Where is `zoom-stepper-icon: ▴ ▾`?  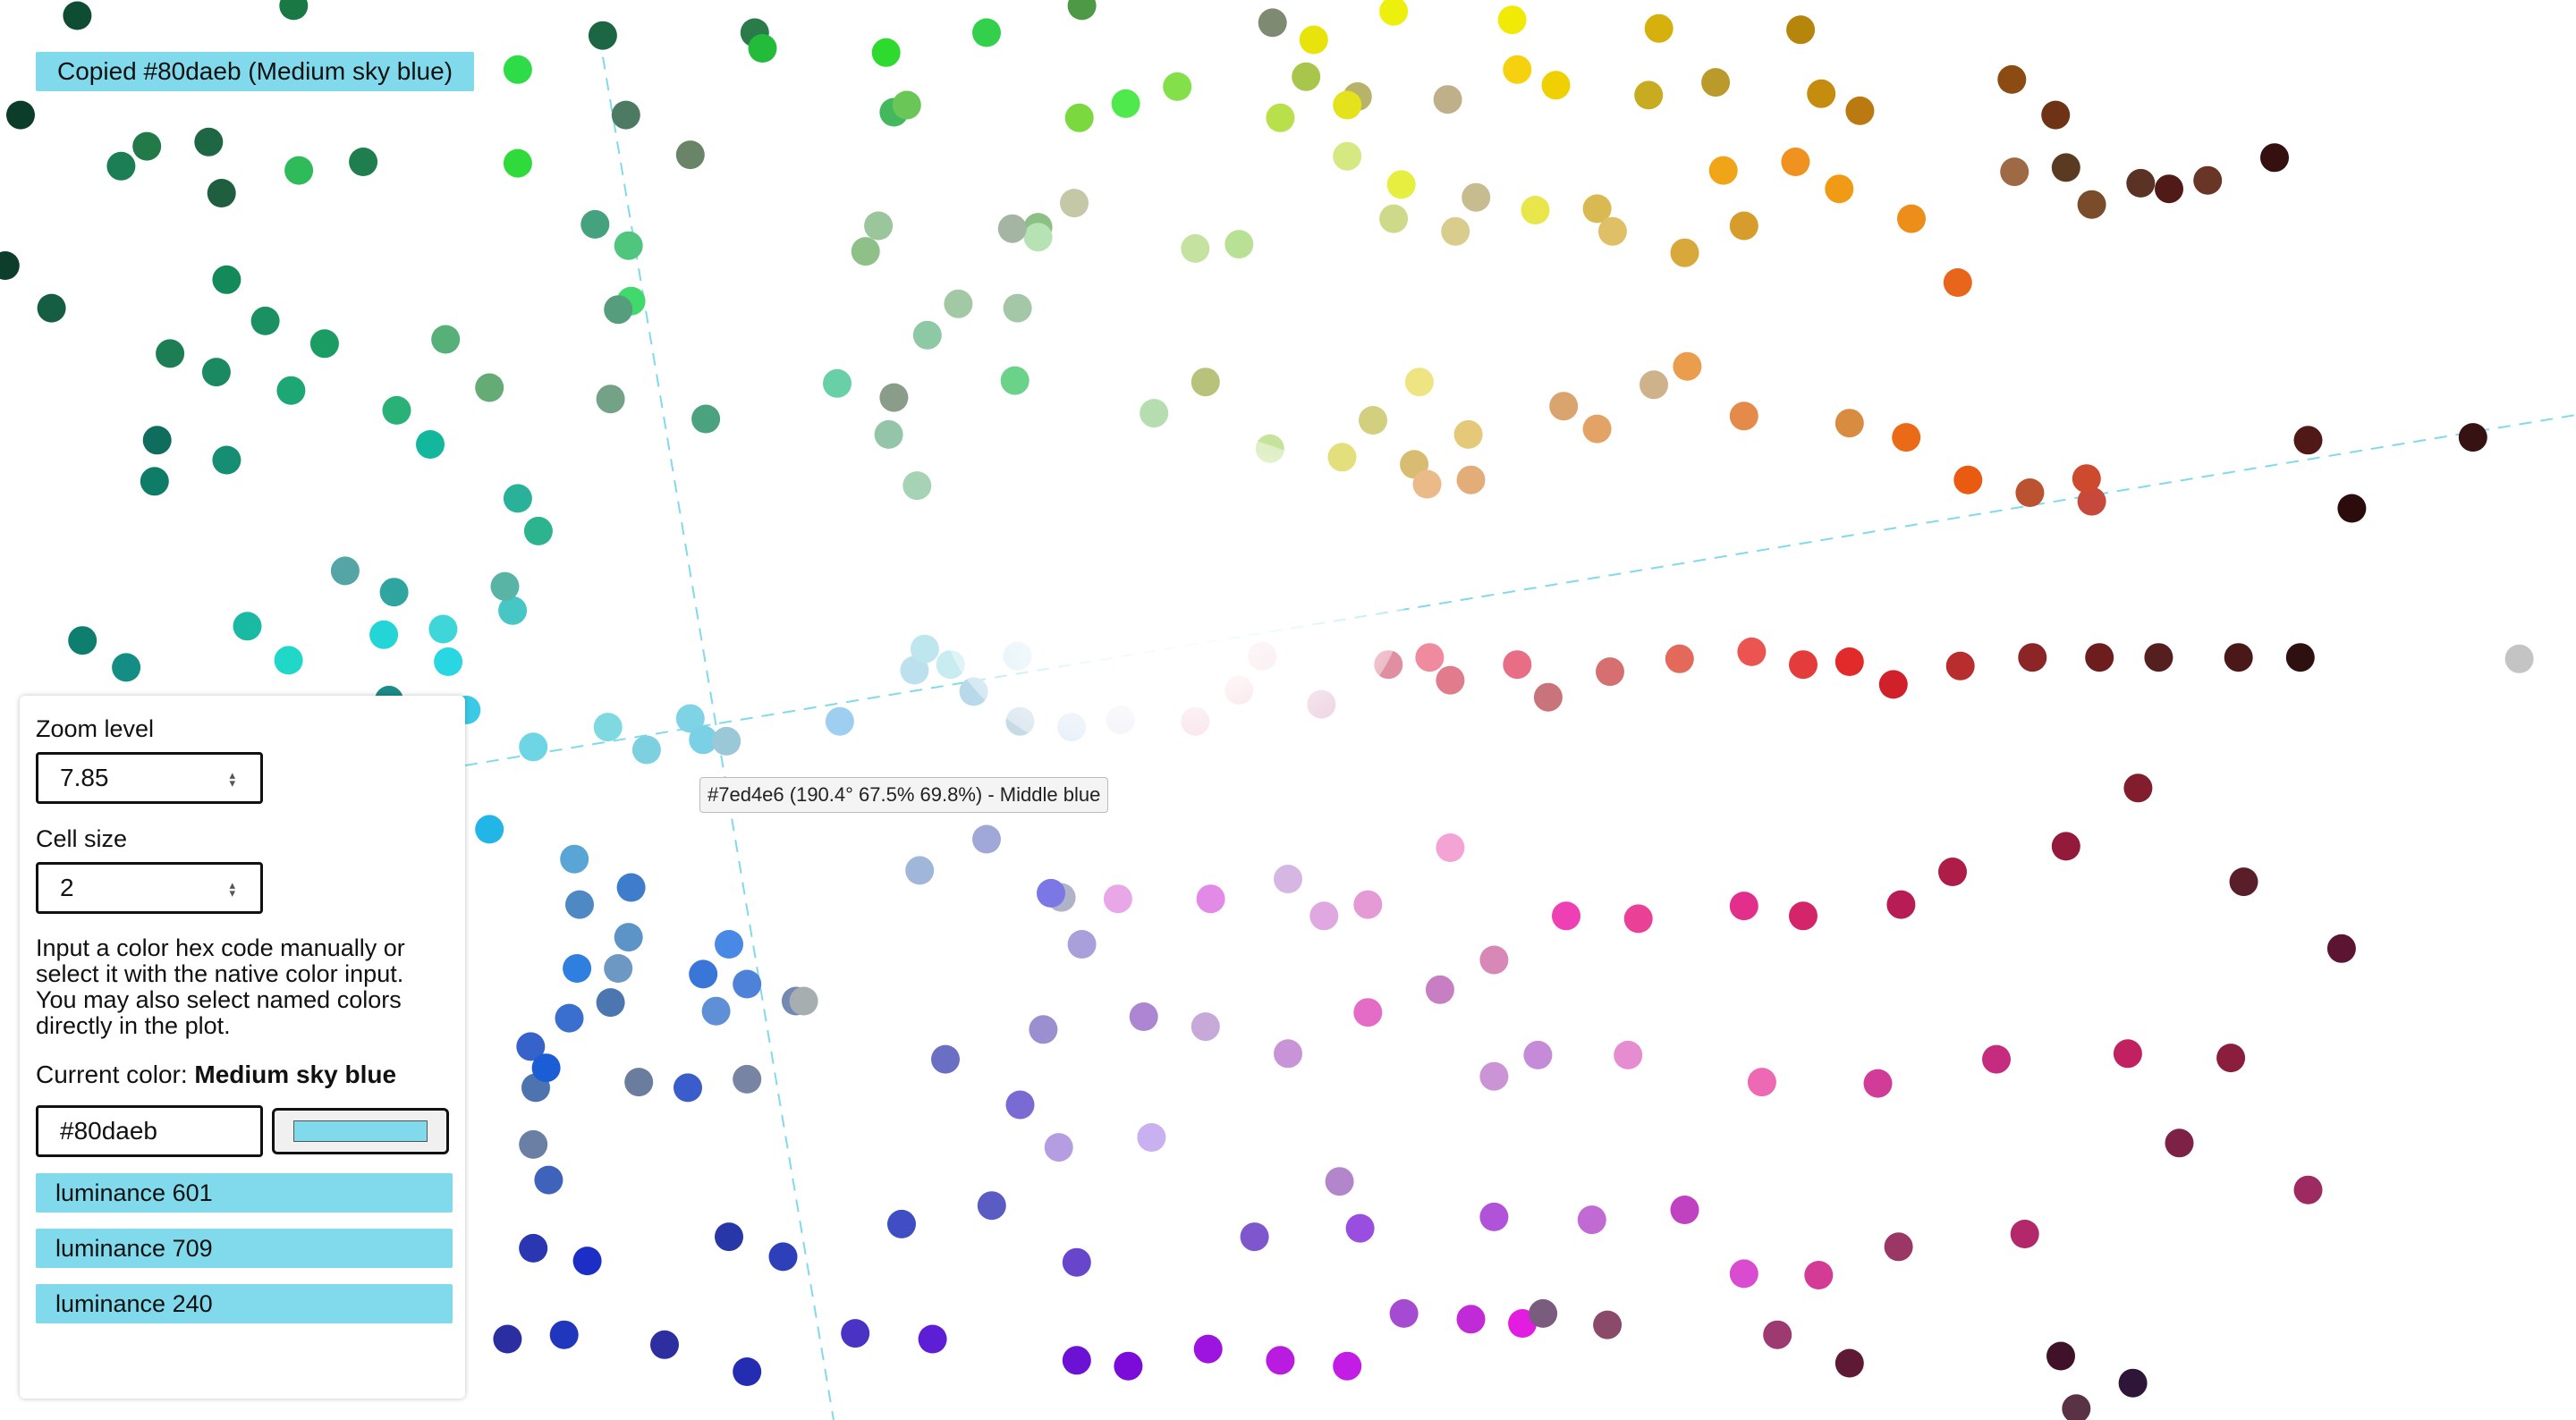
zoom-stepper-icon: ▴ ▾ is located at coordinates (232, 779).